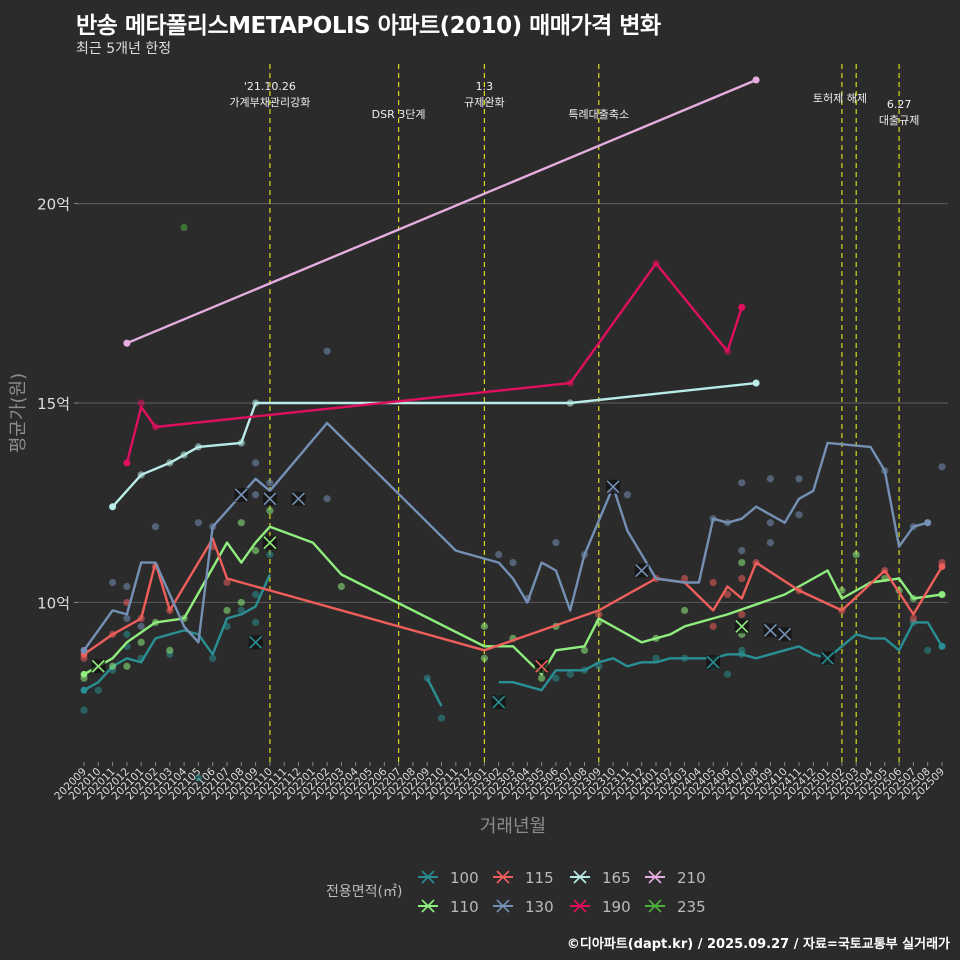 This screenshot has height=960, width=960. Describe the element at coordinates (840, 98) in the screenshot. I see `event-label: 토허제 해제` at that location.